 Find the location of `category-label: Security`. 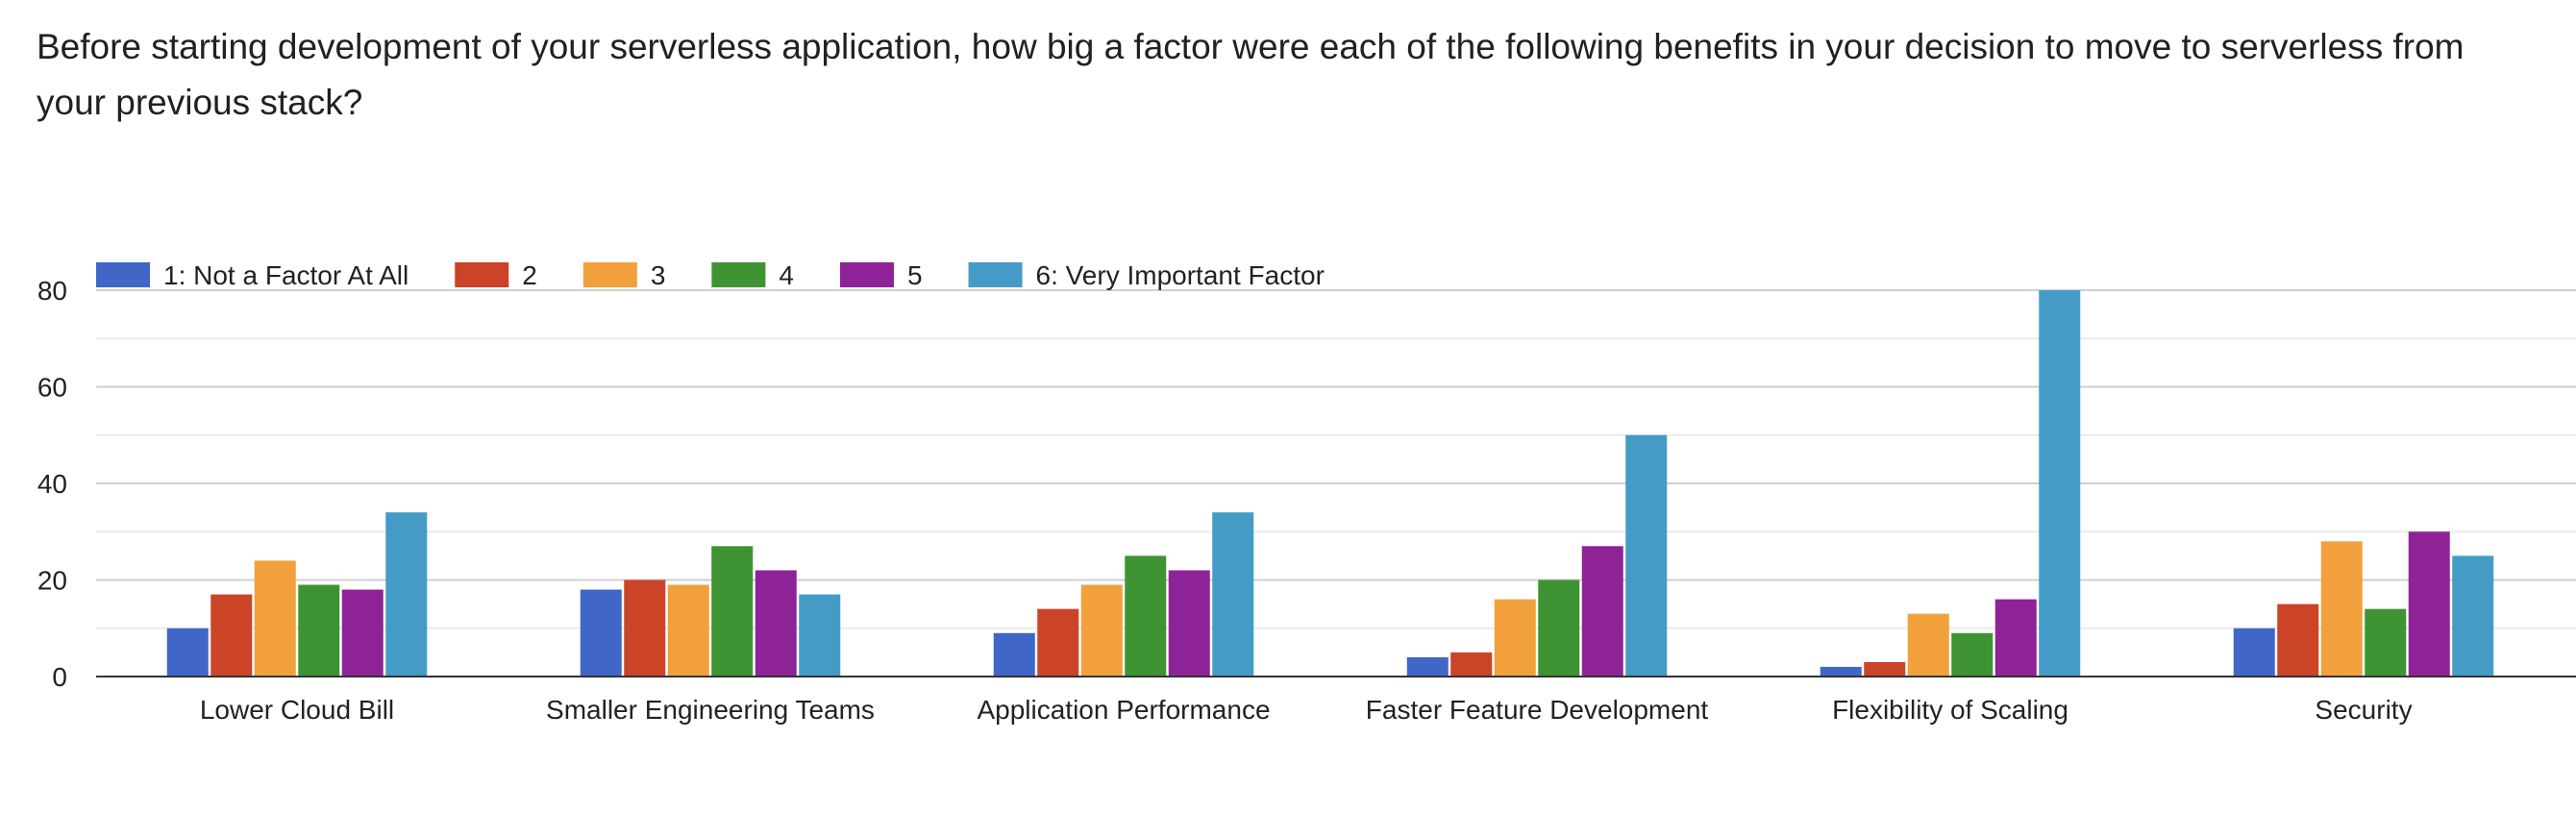

category-label: Security is located at coordinates (2363, 710).